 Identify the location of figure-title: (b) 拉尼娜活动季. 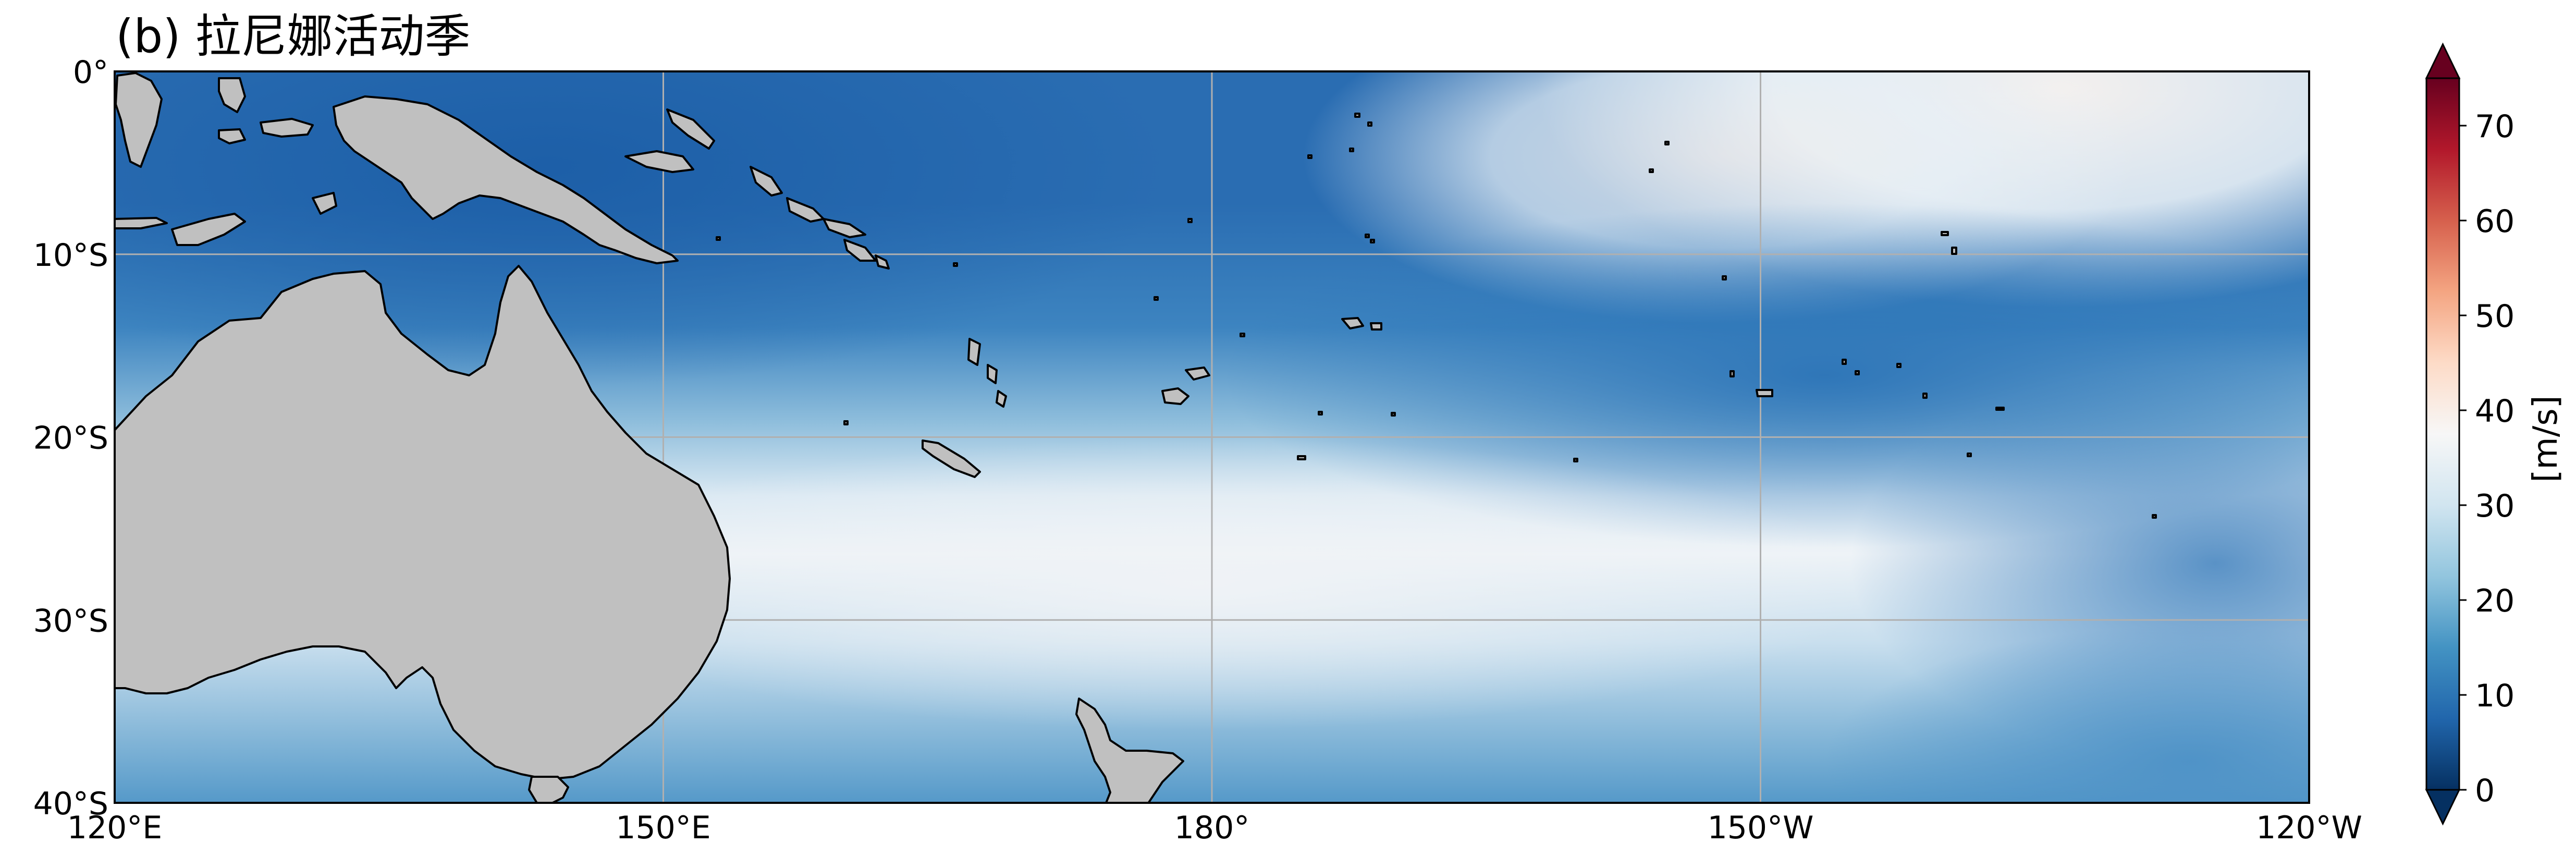
(293, 36).